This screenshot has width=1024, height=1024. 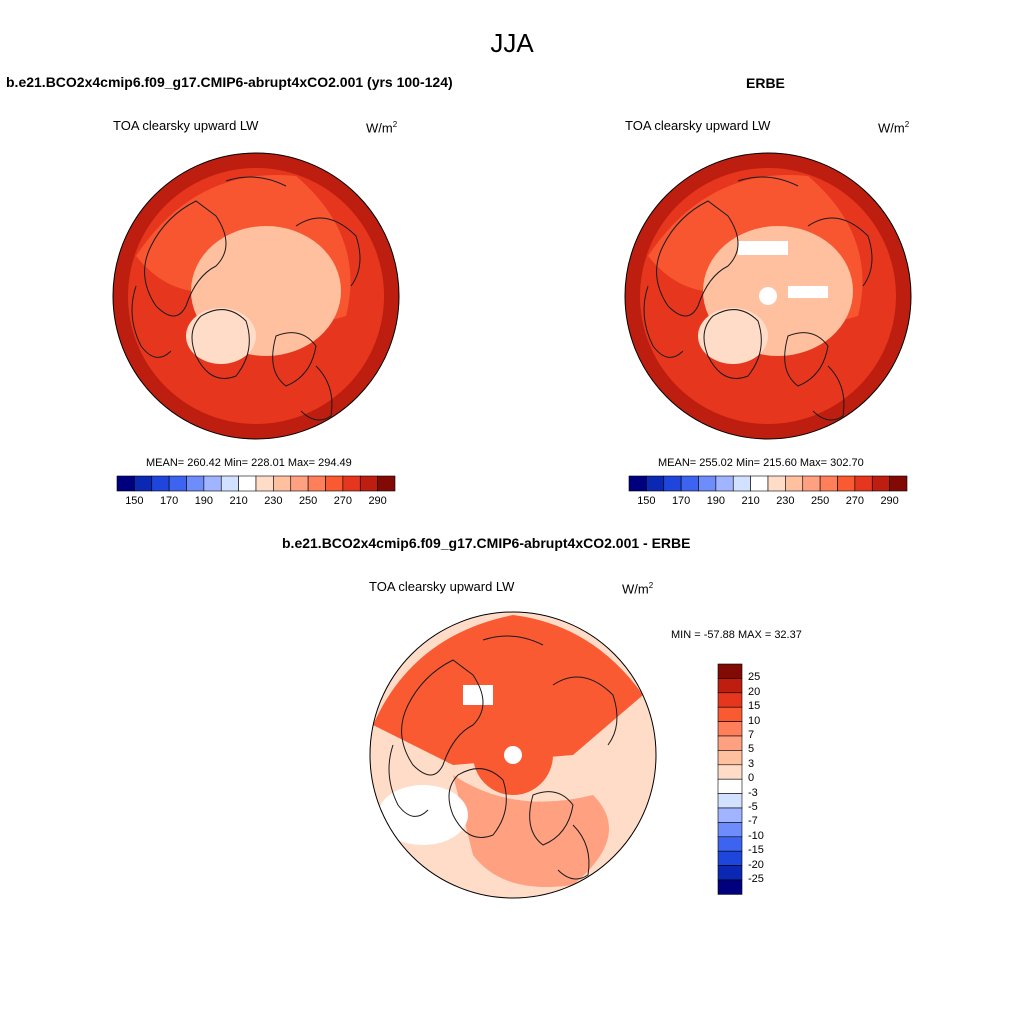 I want to click on panel3-map-border, so click(x=513, y=755).